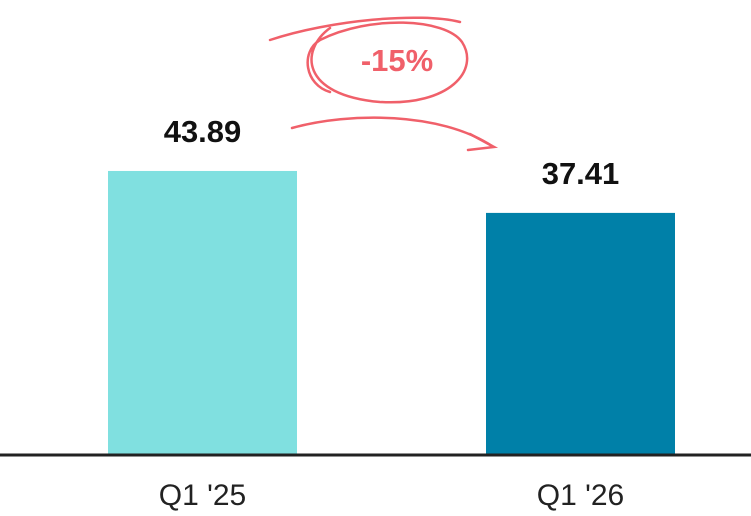 This screenshot has height=516, width=751. Describe the element at coordinates (581, 173) in the screenshot. I see `value-label: 37.41` at that location.